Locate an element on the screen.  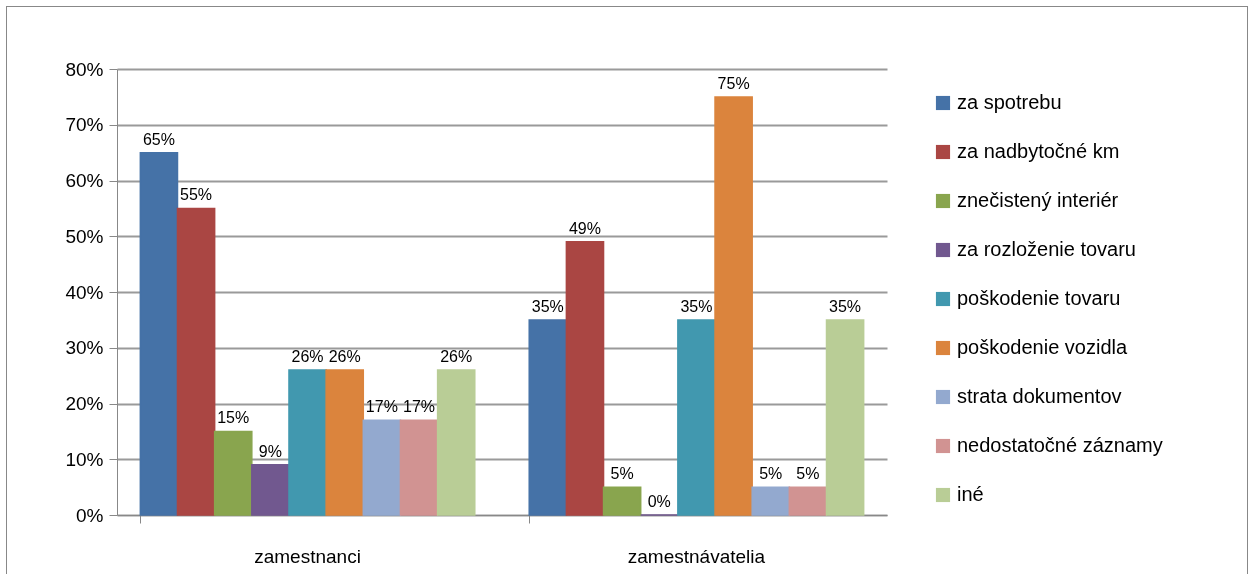
y-tick-label: 80% is located at coordinates (84, 69).